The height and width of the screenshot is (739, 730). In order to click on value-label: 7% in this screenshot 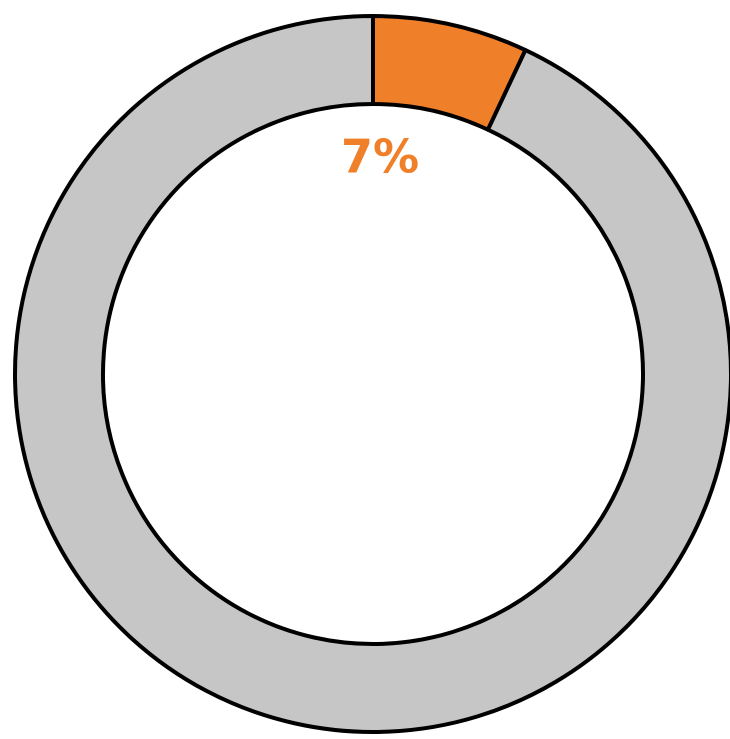, I will do `click(380, 157)`.